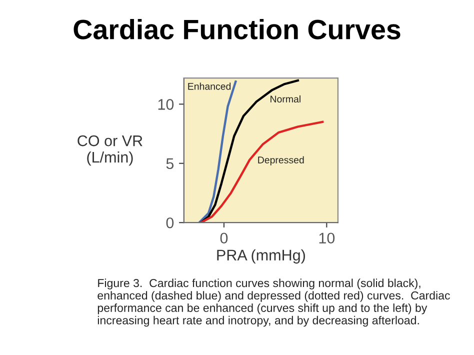 Image resolution: width=474 pixels, height=355 pixels. I want to click on x-axis-title: PRA (mmHg), so click(261, 256).